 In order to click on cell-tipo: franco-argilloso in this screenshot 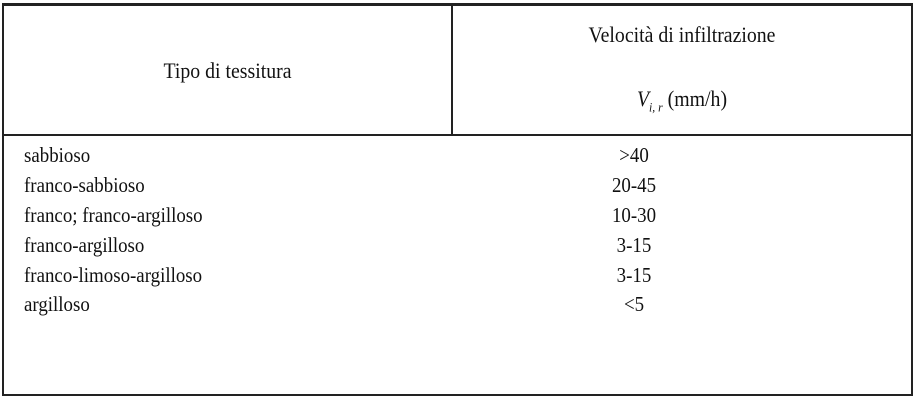, I will do `click(84, 245)`.